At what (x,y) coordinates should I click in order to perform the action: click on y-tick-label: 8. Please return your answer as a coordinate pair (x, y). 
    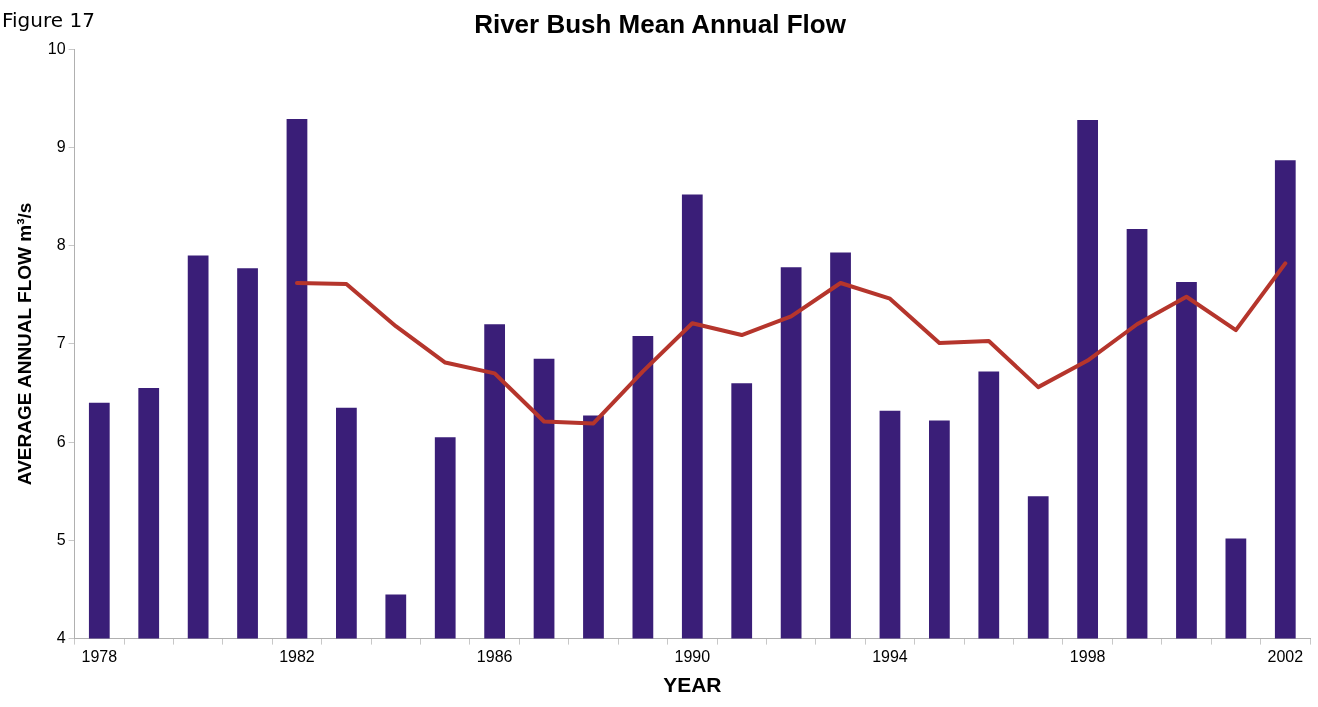
    Looking at the image, I should click on (61, 245).